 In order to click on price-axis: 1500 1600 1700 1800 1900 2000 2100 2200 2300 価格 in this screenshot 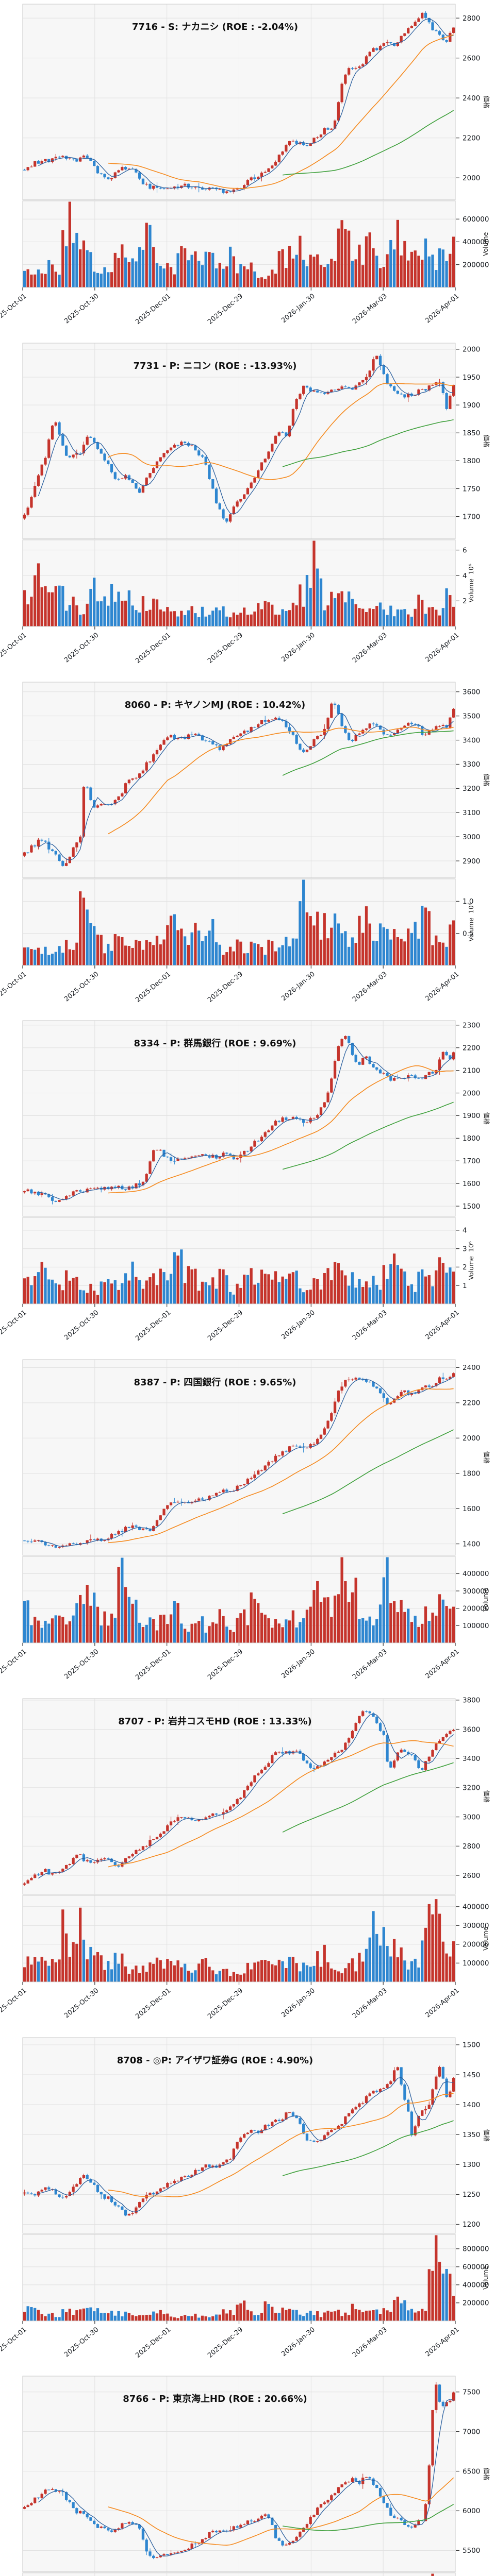, I will do `click(473, 1116)`.